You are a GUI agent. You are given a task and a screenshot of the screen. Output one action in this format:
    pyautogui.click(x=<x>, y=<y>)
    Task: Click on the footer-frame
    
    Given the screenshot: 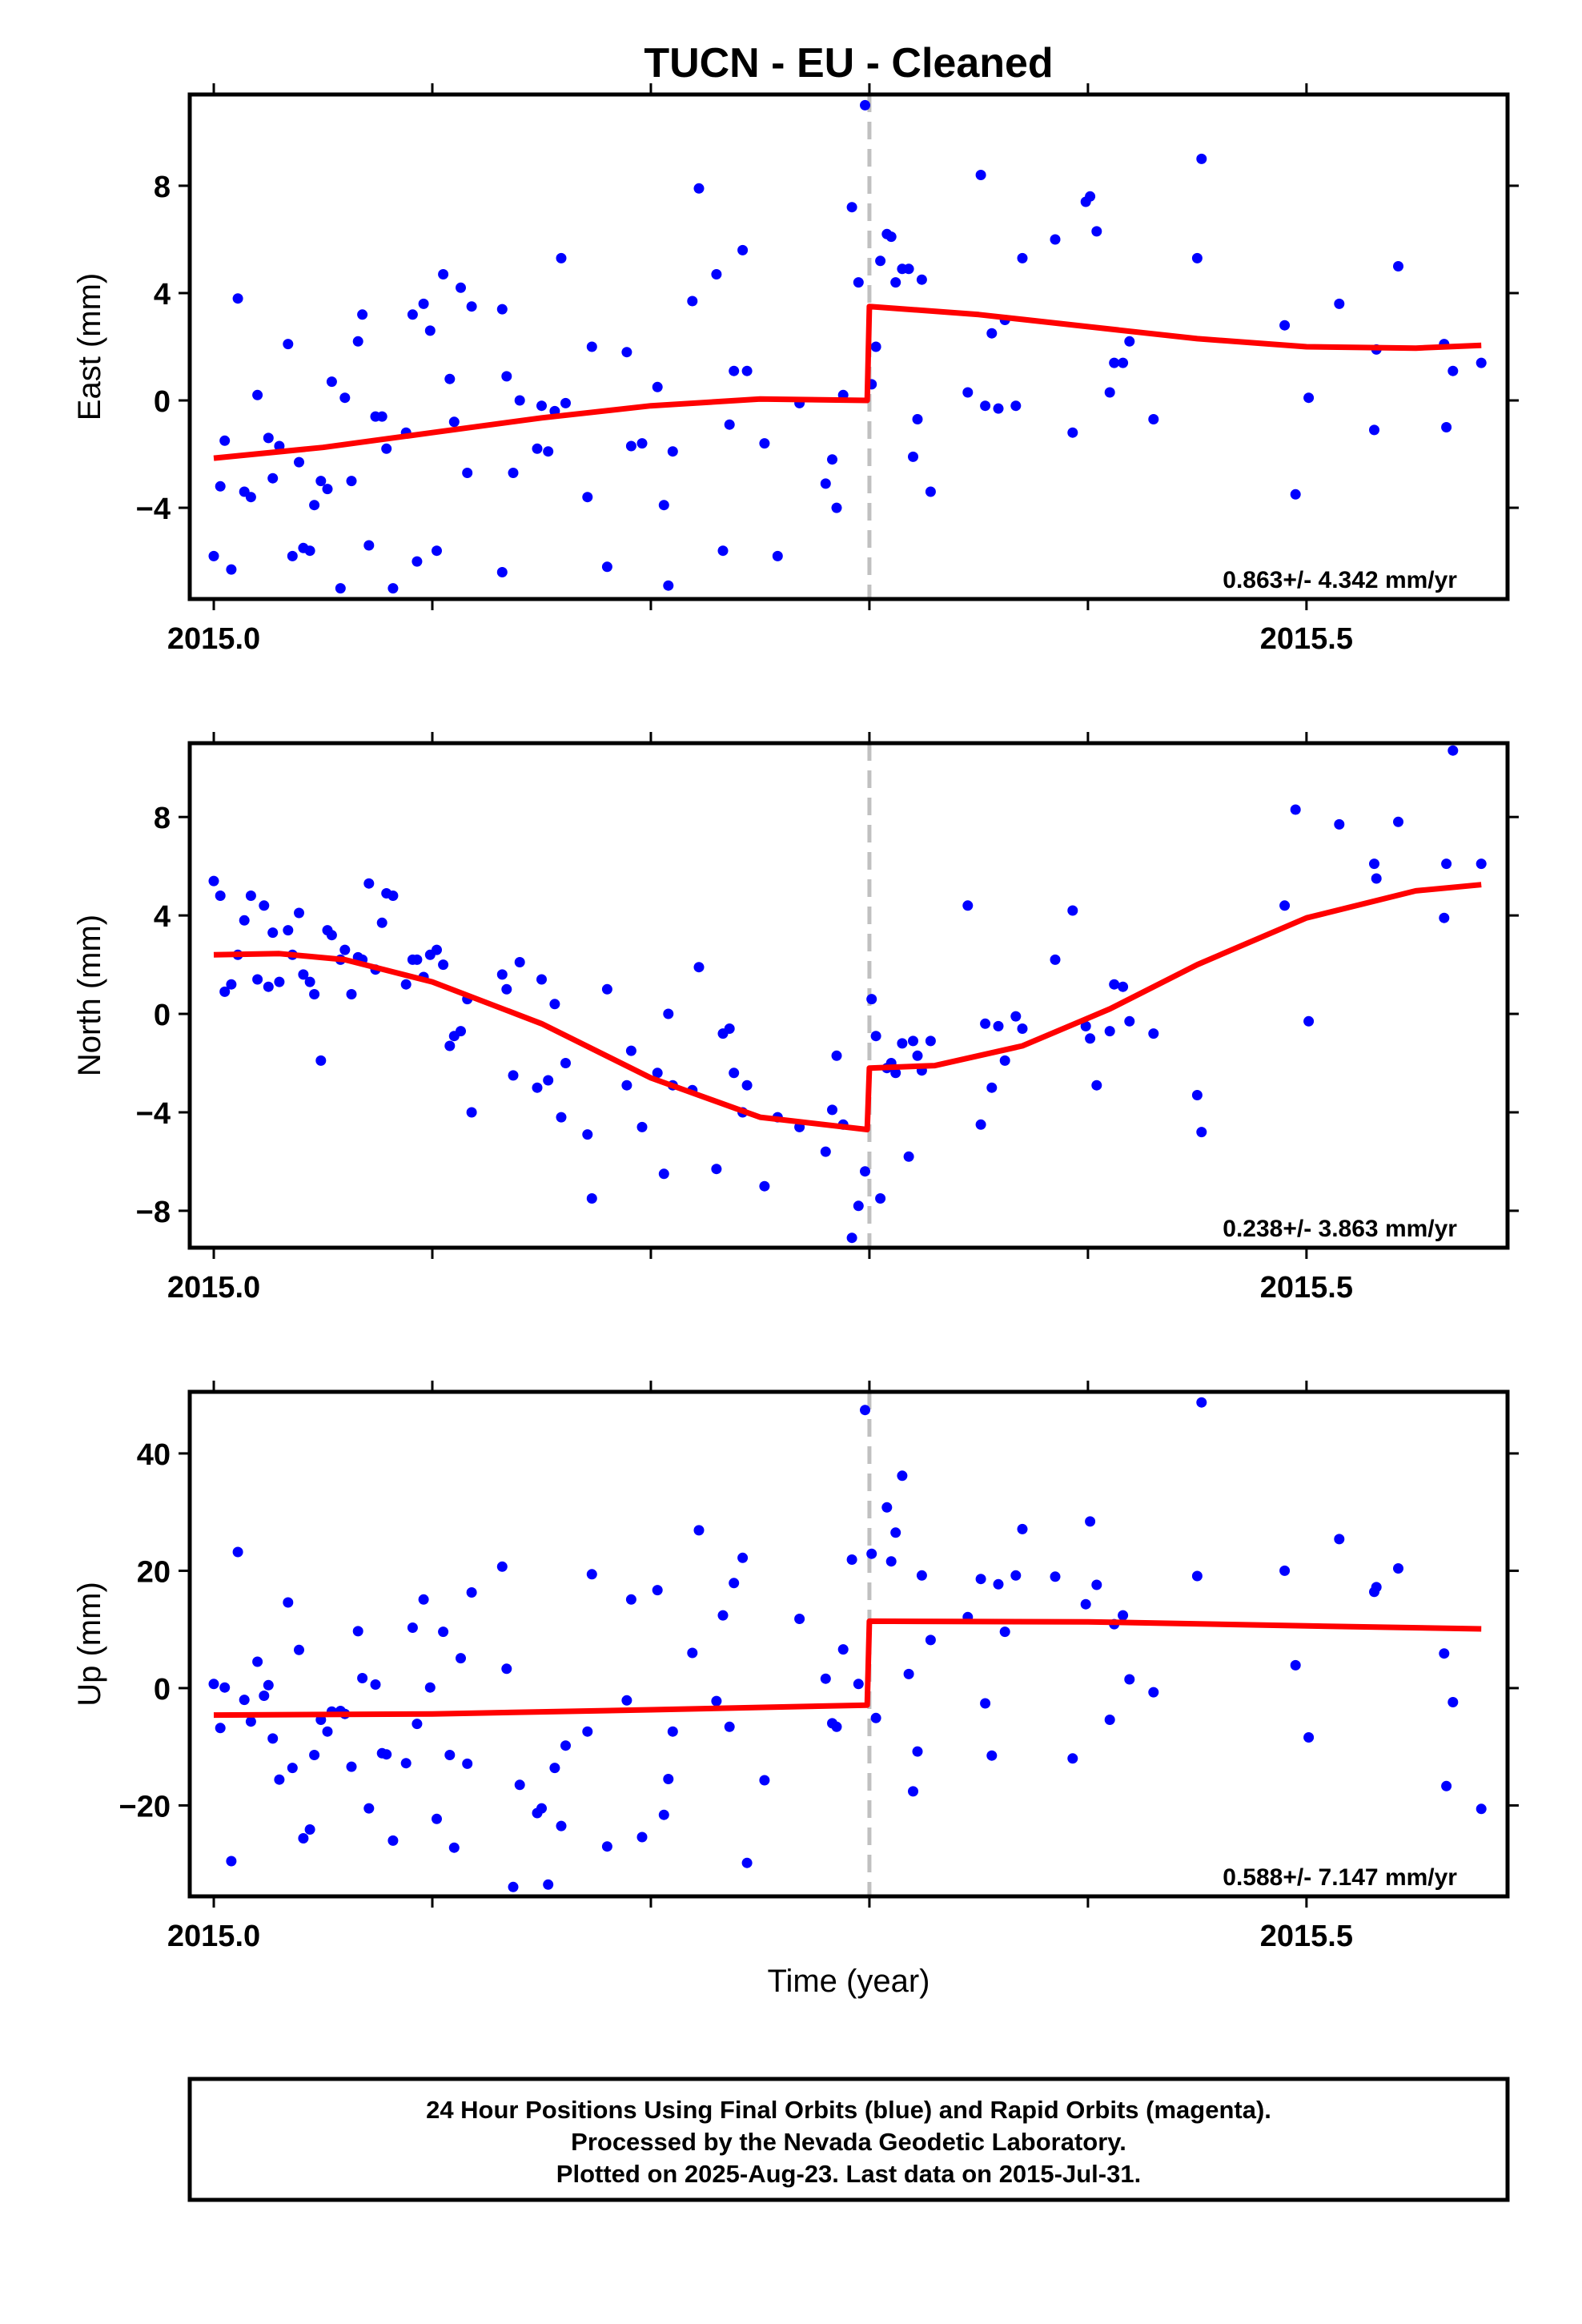 What is the action you would take?
    pyautogui.click(x=848, y=2139)
    